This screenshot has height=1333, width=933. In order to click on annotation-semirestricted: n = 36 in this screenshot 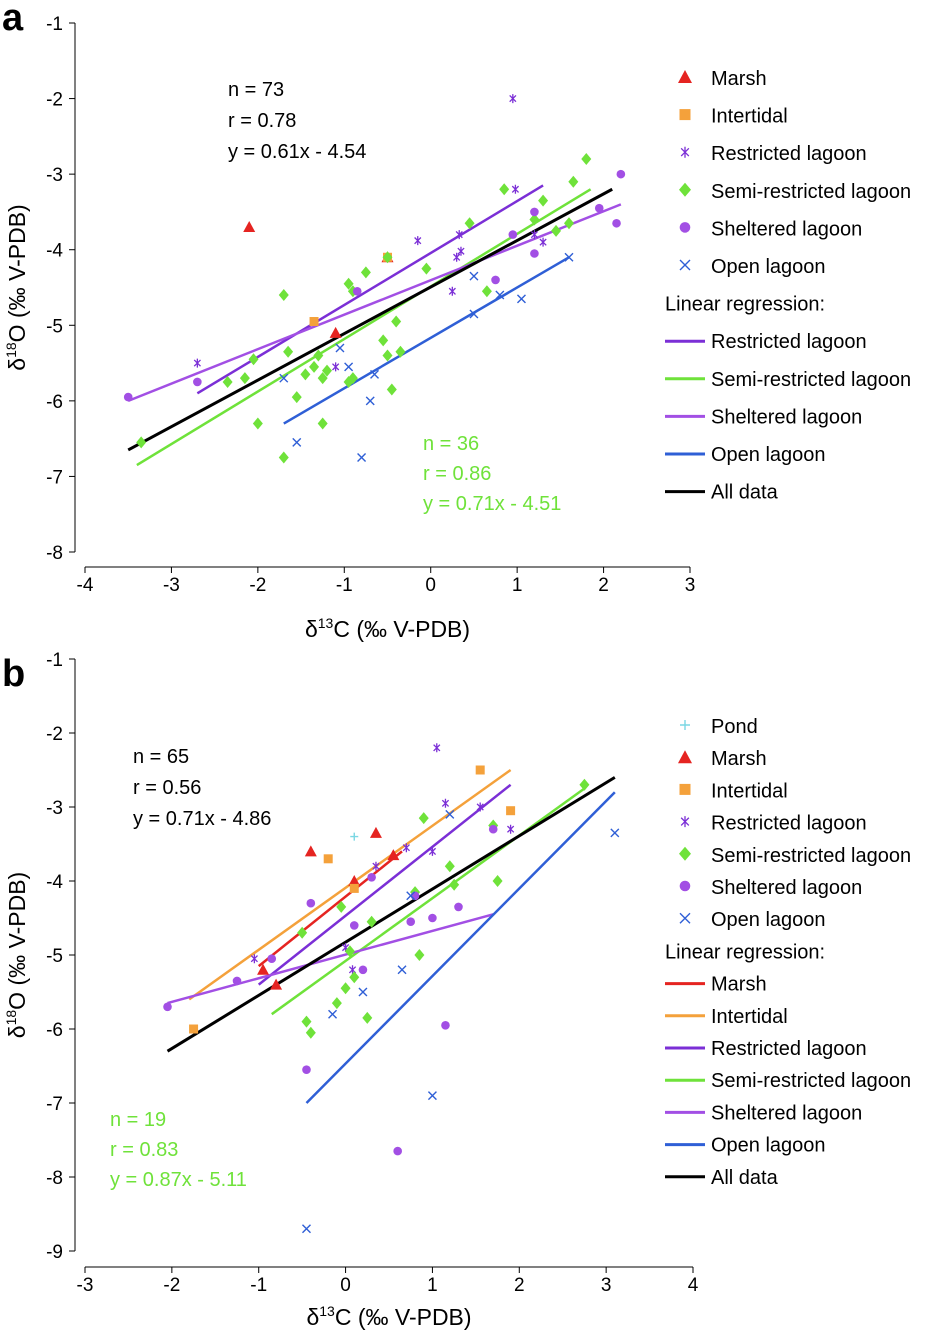, I will do `click(451, 444)`.